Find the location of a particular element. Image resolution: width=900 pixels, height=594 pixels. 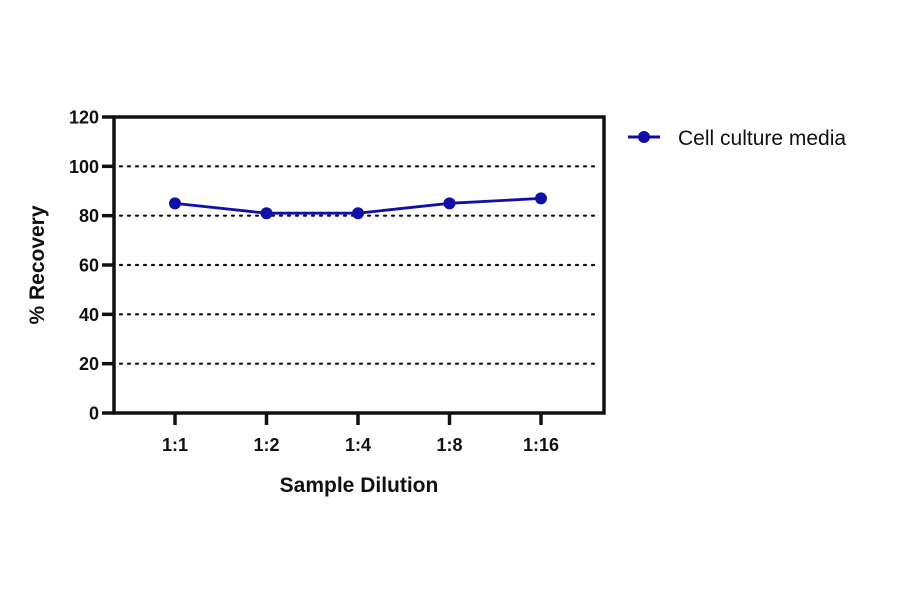

y-tick-label: 80 is located at coordinates (89, 216).